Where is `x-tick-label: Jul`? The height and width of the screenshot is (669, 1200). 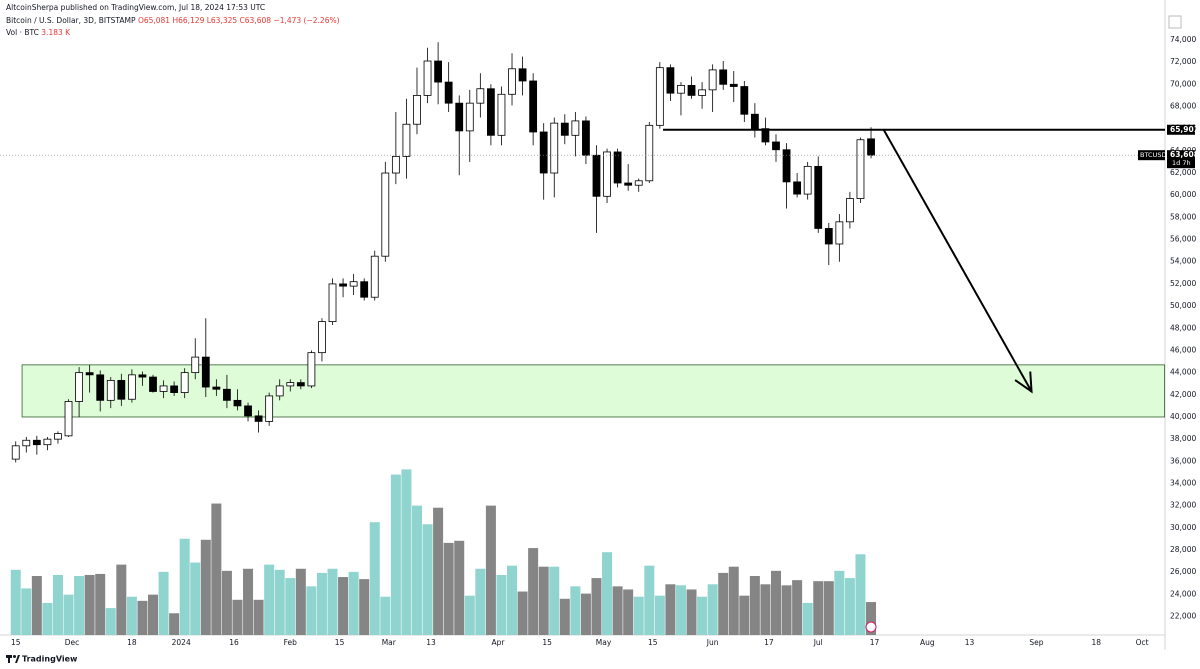
x-tick-label: Jul is located at coordinates (818, 642).